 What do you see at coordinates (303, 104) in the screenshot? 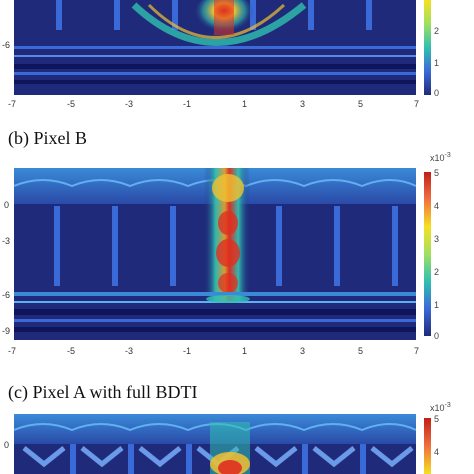
I see `panel-a-xtick: 3` at bounding box center [303, 104].